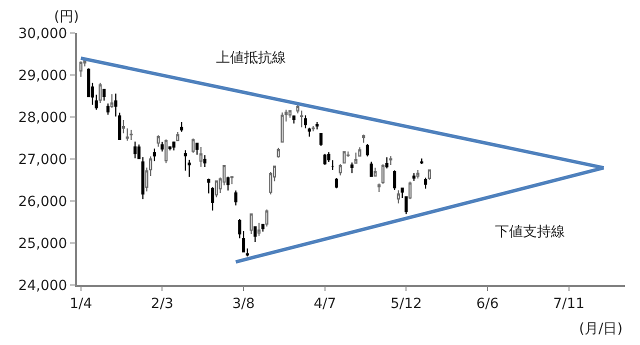  Describe the element at coordinates (487, 304) in the screenshot. I see `x-tick-label: 6/6` at that location.